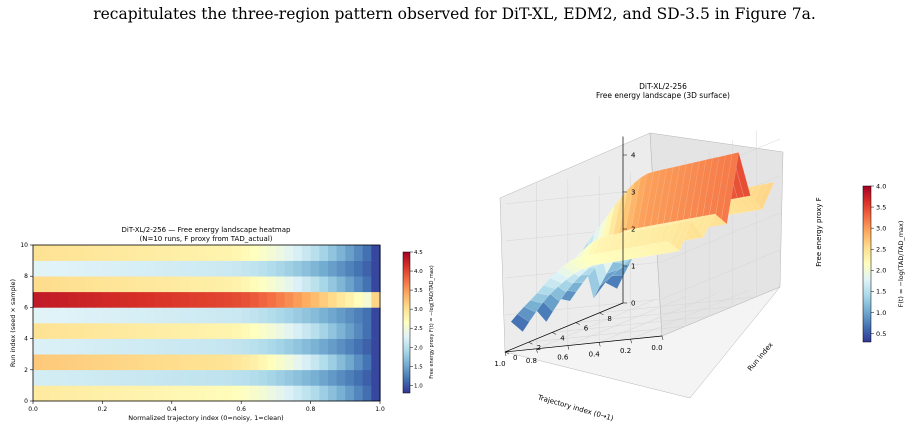 Image resolution: width=909 pixels, height=429 pixels. Describe the element at coordinates (418, 348) in the screenshot. I see `heatmap-colorbar-tick-label: 2.0` at that location.